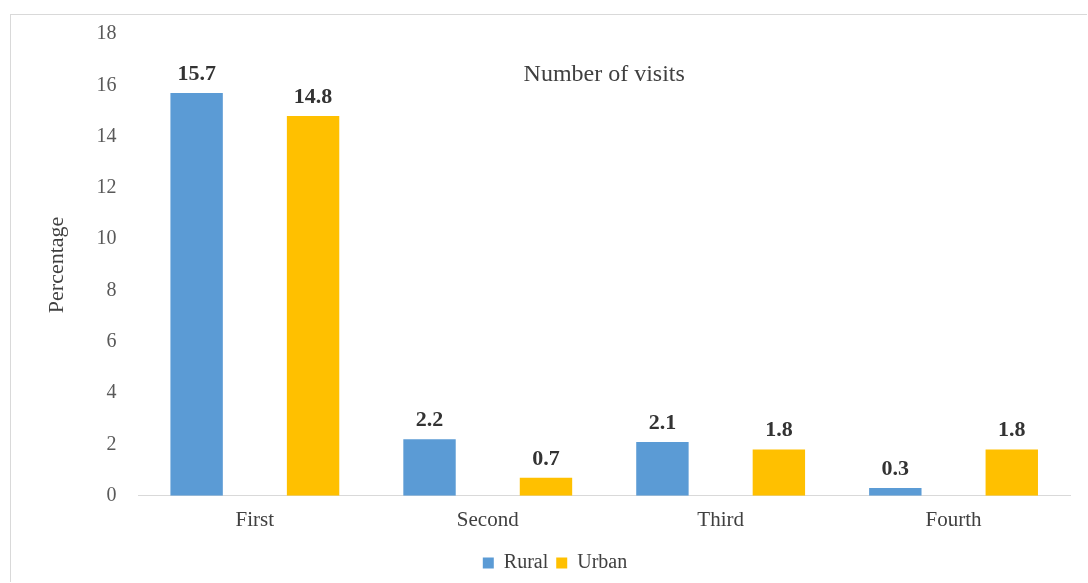 This screenshot has width=1088, height=583. Describe the element at coordinates (604, 73) in the screenshot. I see `text: Number of visits` at that location.